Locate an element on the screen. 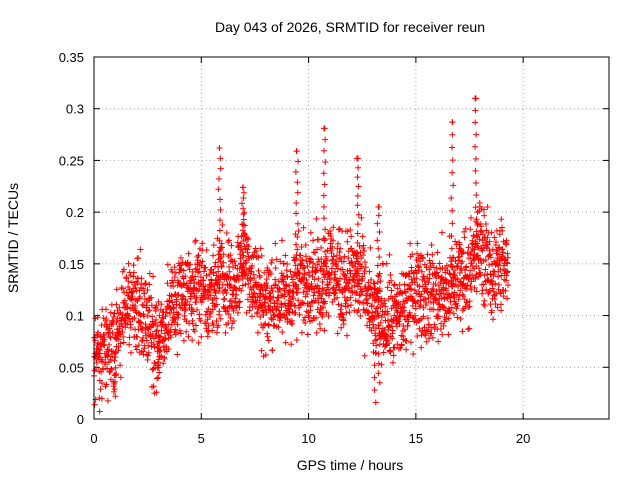  y-tick-label: 0.35 is located at coordinates (71, 57).